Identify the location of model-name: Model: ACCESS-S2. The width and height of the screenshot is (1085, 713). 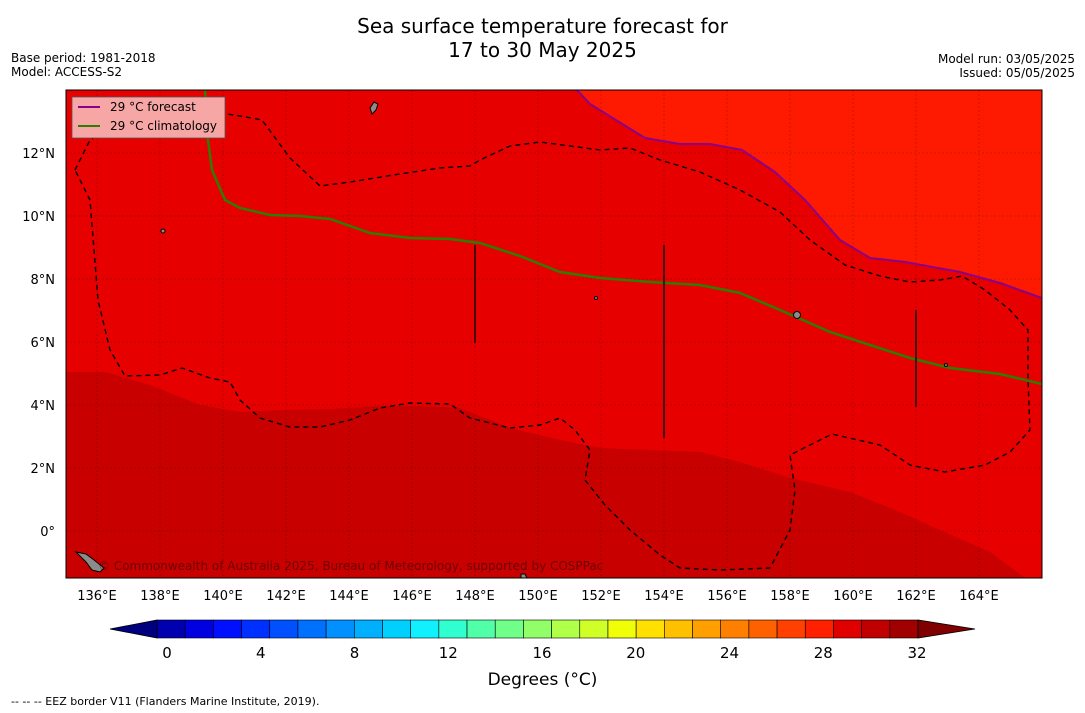
(67, 72).